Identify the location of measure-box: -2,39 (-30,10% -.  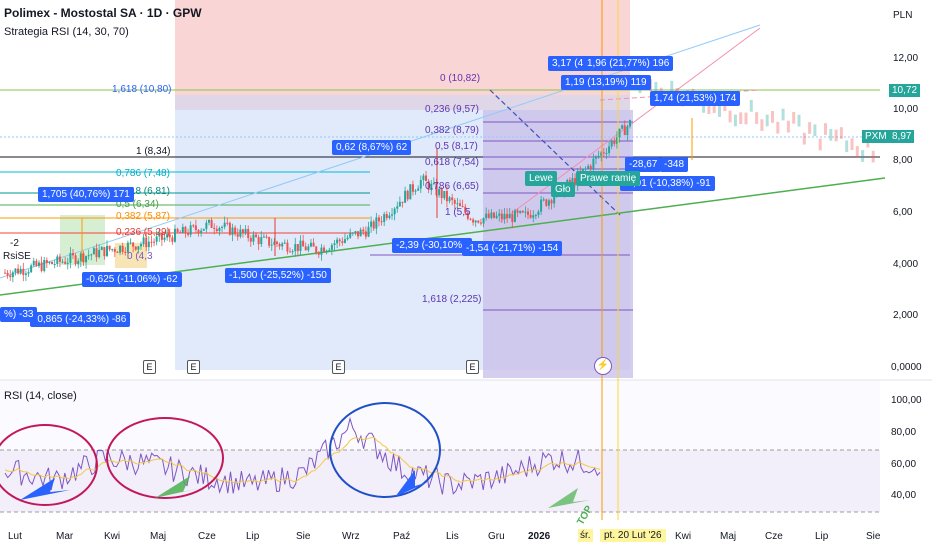
(432, 245).